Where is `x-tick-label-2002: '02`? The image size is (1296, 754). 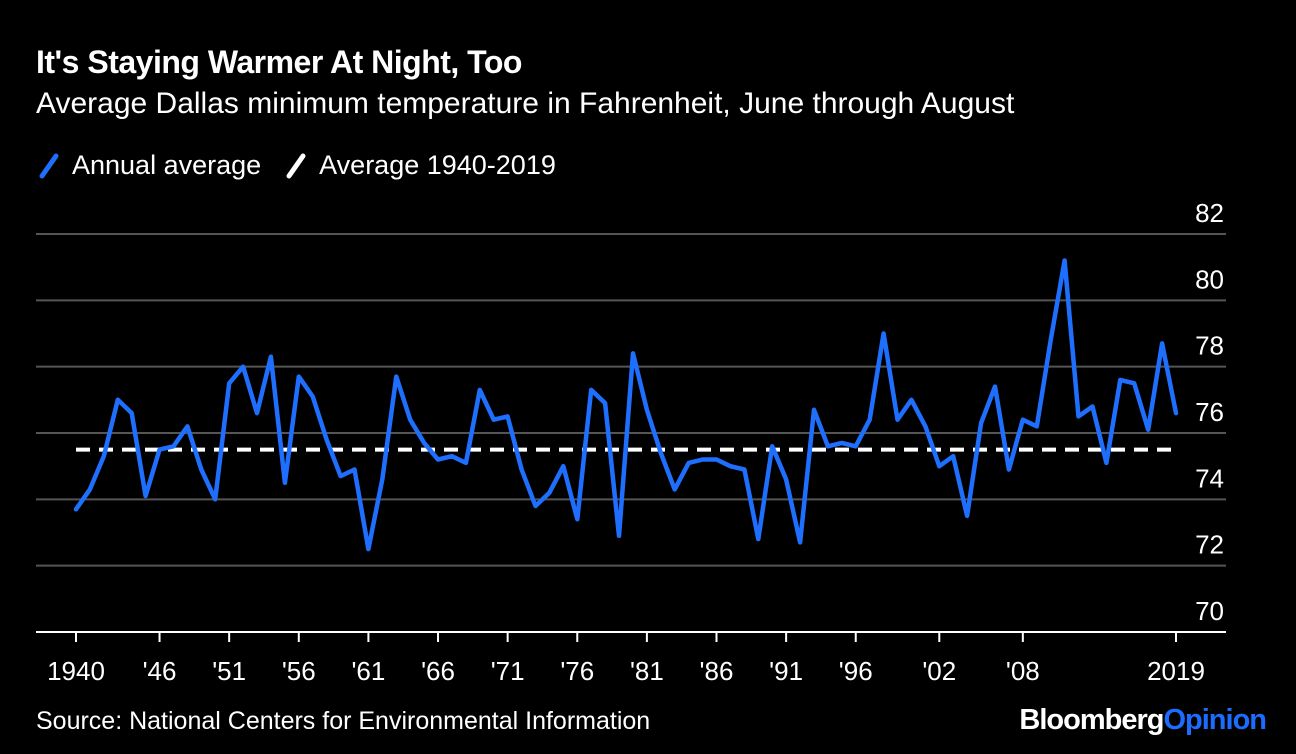
x-tick-label-2002: '02 is located at coordinates (939, 671).